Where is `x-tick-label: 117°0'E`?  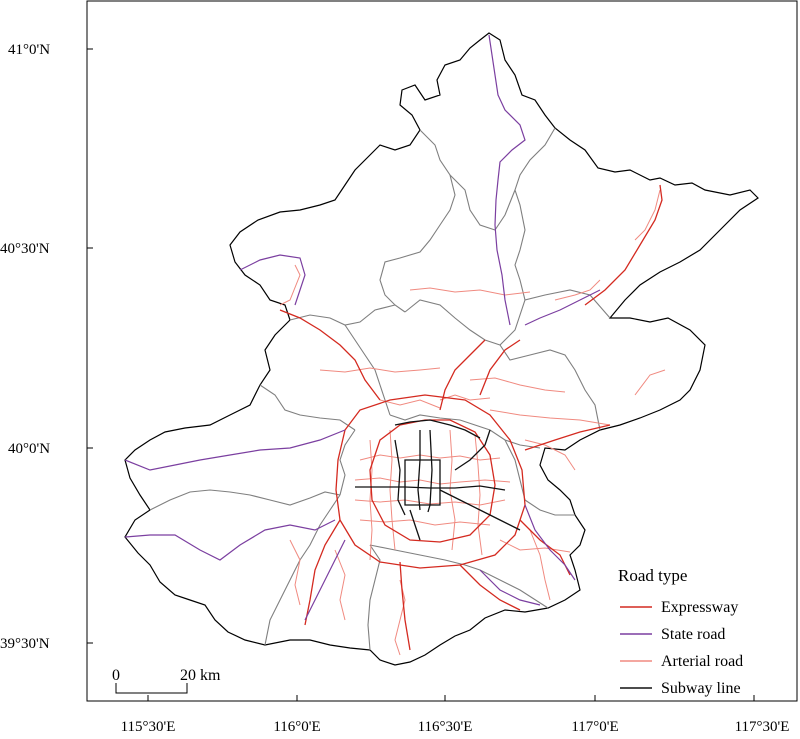
x-tick-label: 117°0'E is located at coordinates (594, 727).